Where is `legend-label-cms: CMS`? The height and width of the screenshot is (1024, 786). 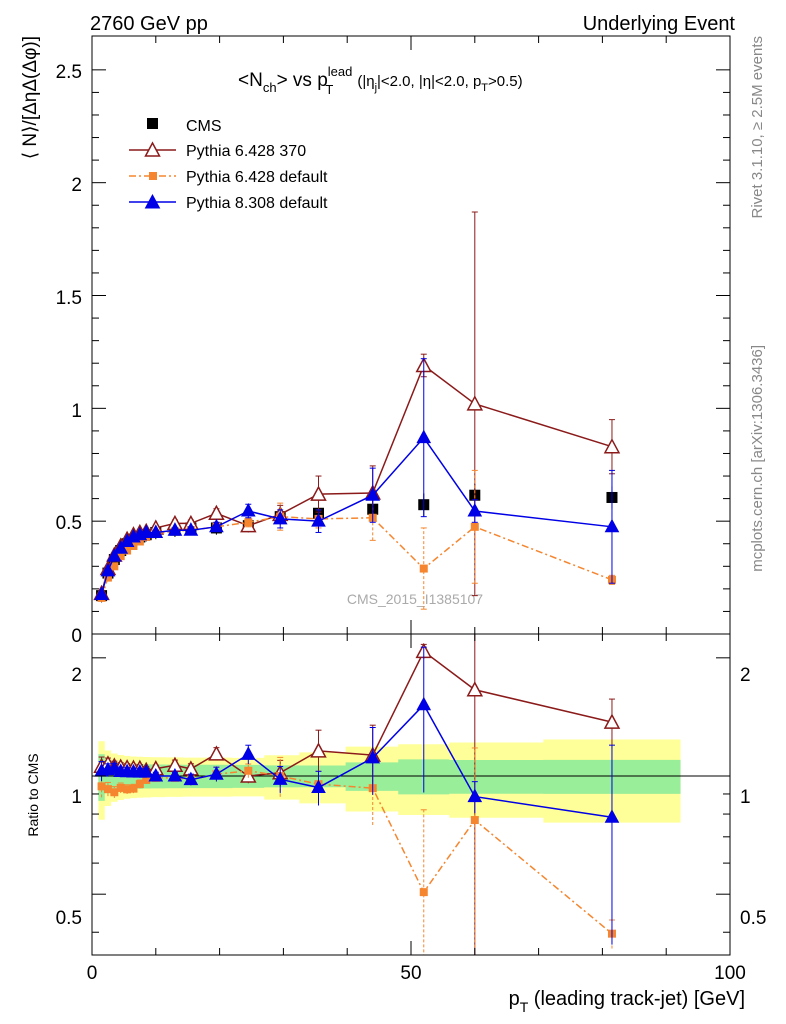 legend-label-cms: CMS is located at coordinates (204, 126).